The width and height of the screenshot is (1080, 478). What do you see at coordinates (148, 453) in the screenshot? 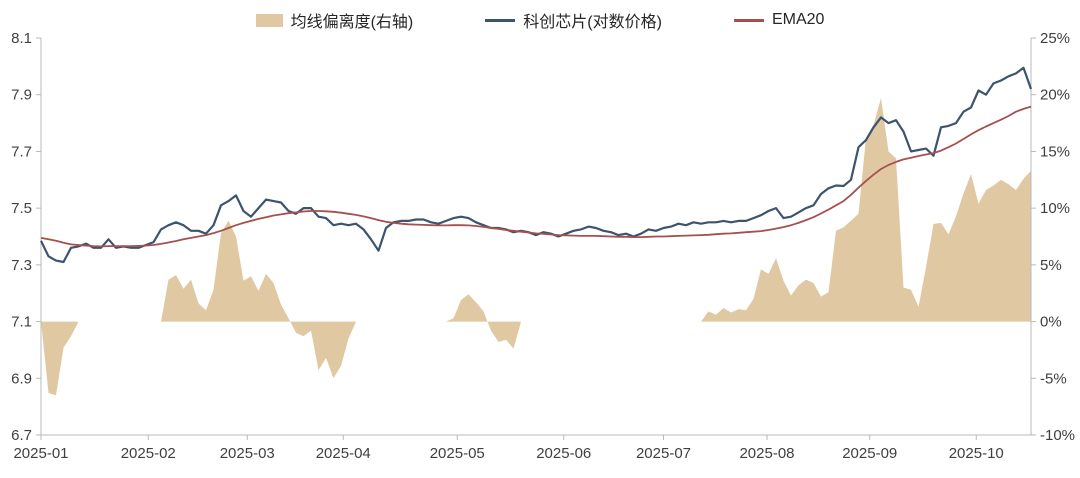
I see `x-tick-label: 2025-02` at bounding box center [148, 453].